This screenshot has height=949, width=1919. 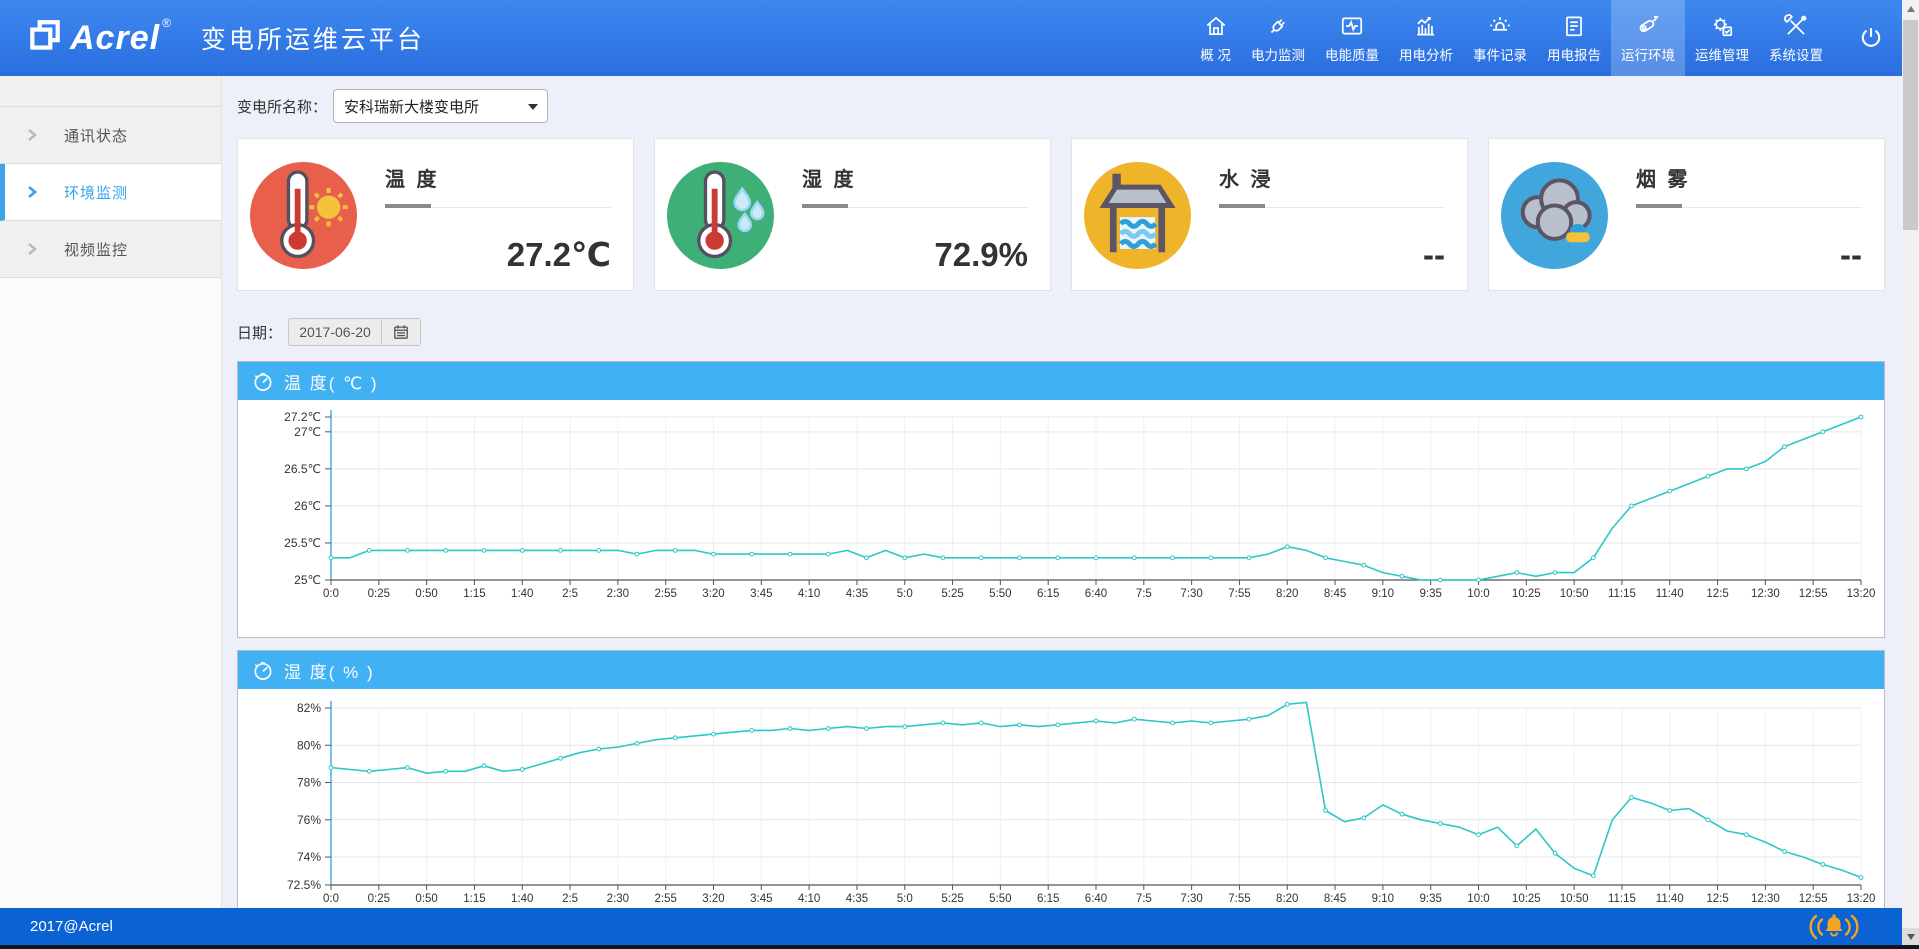 I want to click on svg-text: 11:15, so click(x=1622, y=594).